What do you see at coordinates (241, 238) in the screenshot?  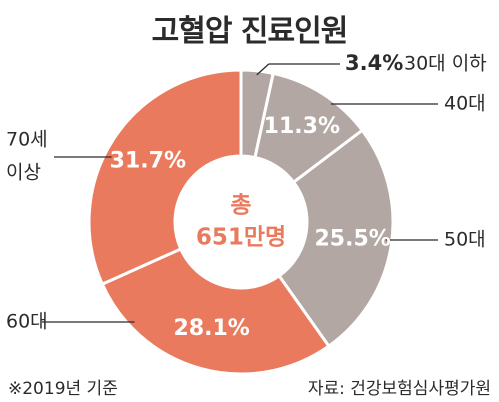 I see `center-label-value: 651만명` at bounding box center [241, 238].